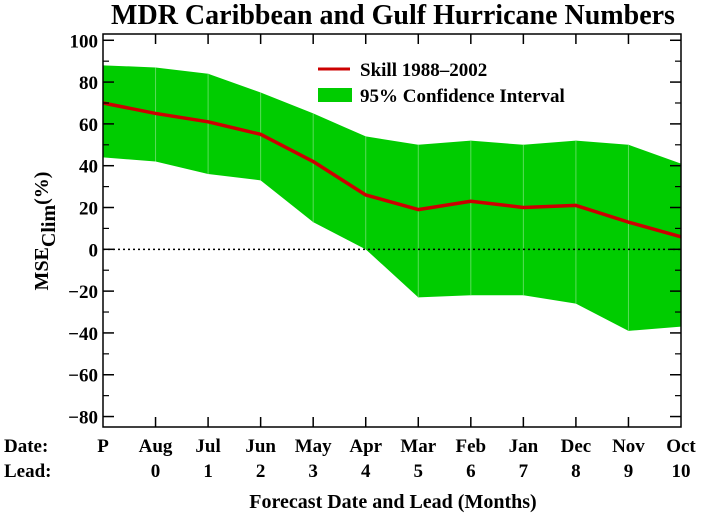  What do you see at coordinates (524, 446) in the screenshot?
I see `x-tick-label-date: Jan` at bounding box center [524, 446].